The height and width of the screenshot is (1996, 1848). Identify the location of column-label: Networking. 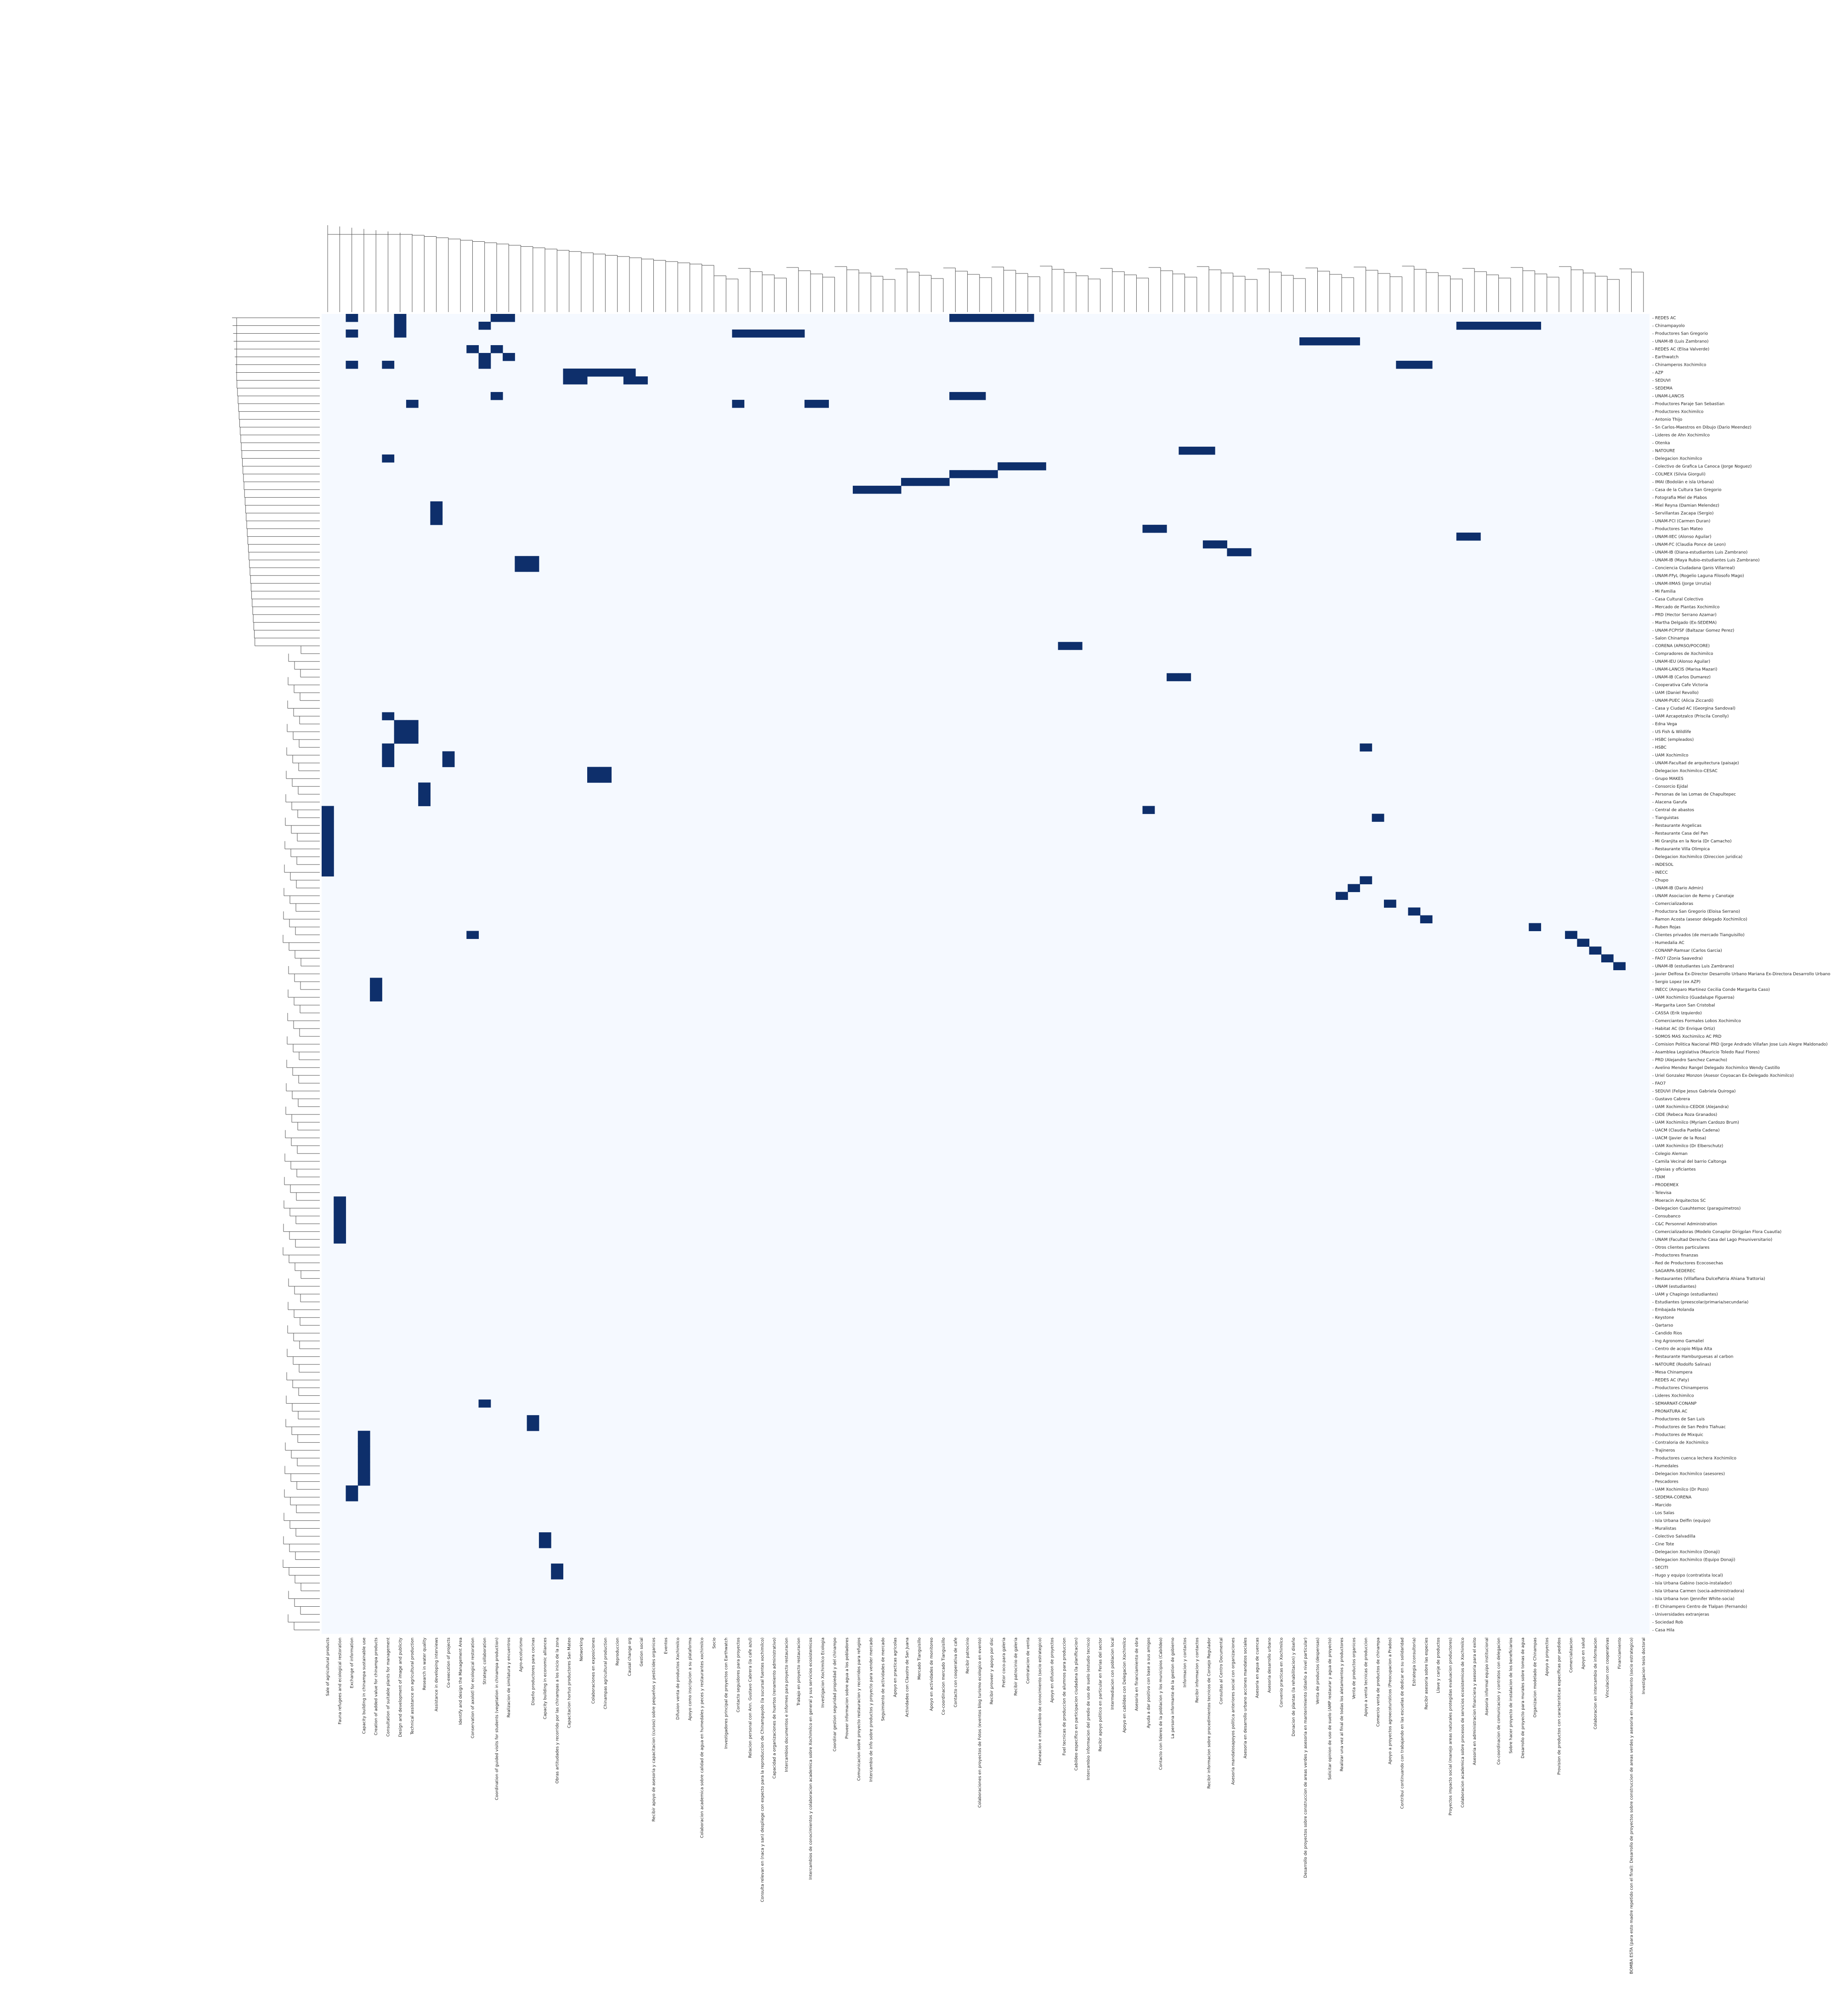
(581, 1649).